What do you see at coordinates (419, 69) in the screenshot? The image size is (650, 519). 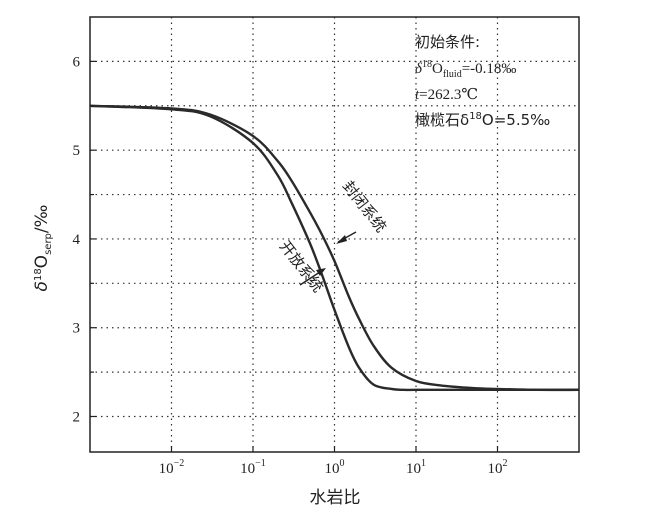 I see `annotation-fluid-delta-symbol: δ` at bounding box center [419, 69].